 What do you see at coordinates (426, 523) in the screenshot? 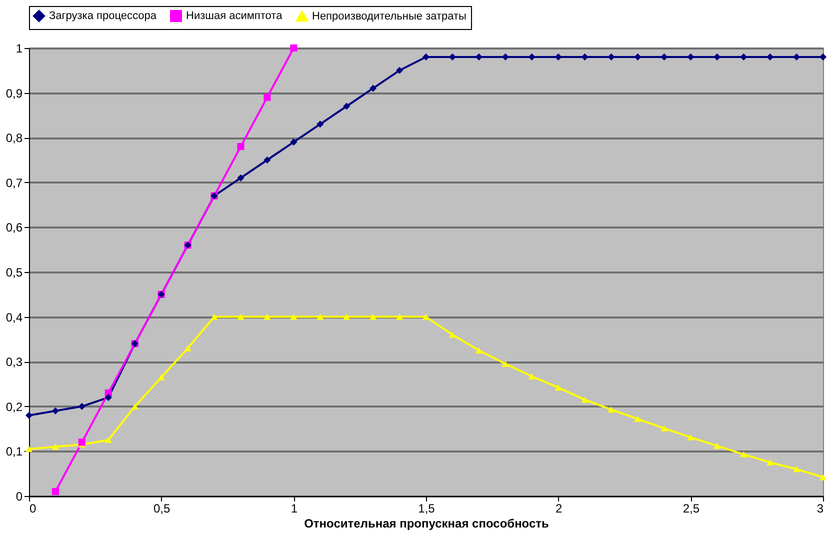
I see `x-axis-title: Относительная пропускная способность` at bounding box center [426, 523].